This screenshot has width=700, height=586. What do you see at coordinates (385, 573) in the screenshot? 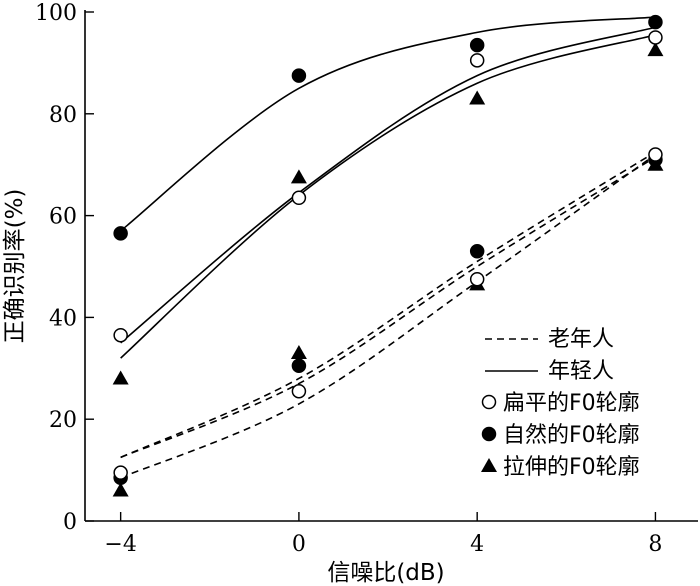
I see `x-axis-title: 信噪比(dB)` at bounding box center [385, 573].